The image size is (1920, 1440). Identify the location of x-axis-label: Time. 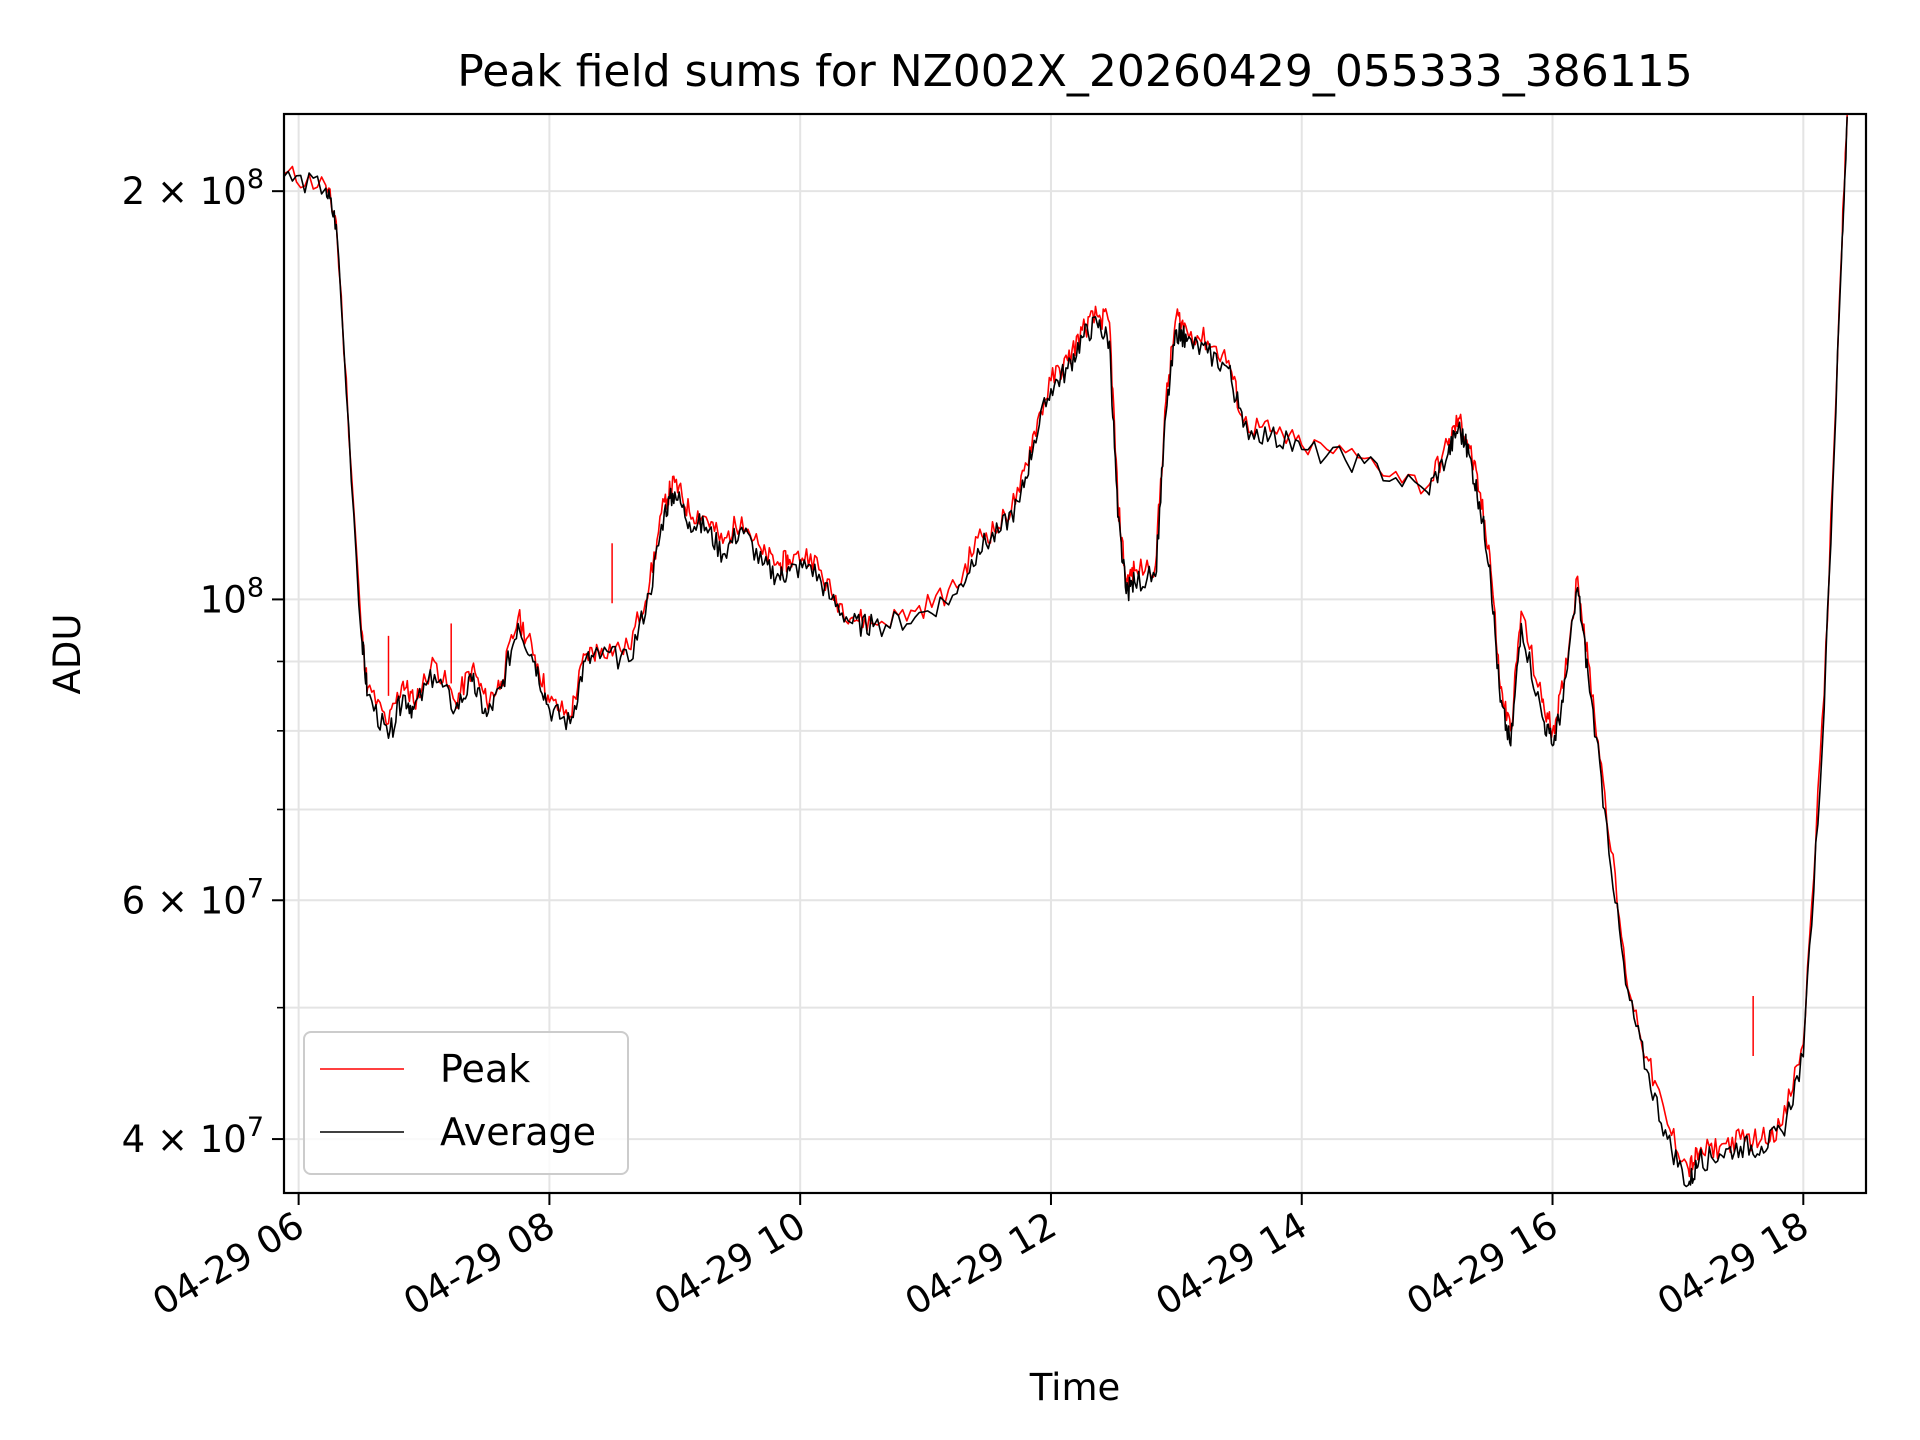
(1075, 1387).